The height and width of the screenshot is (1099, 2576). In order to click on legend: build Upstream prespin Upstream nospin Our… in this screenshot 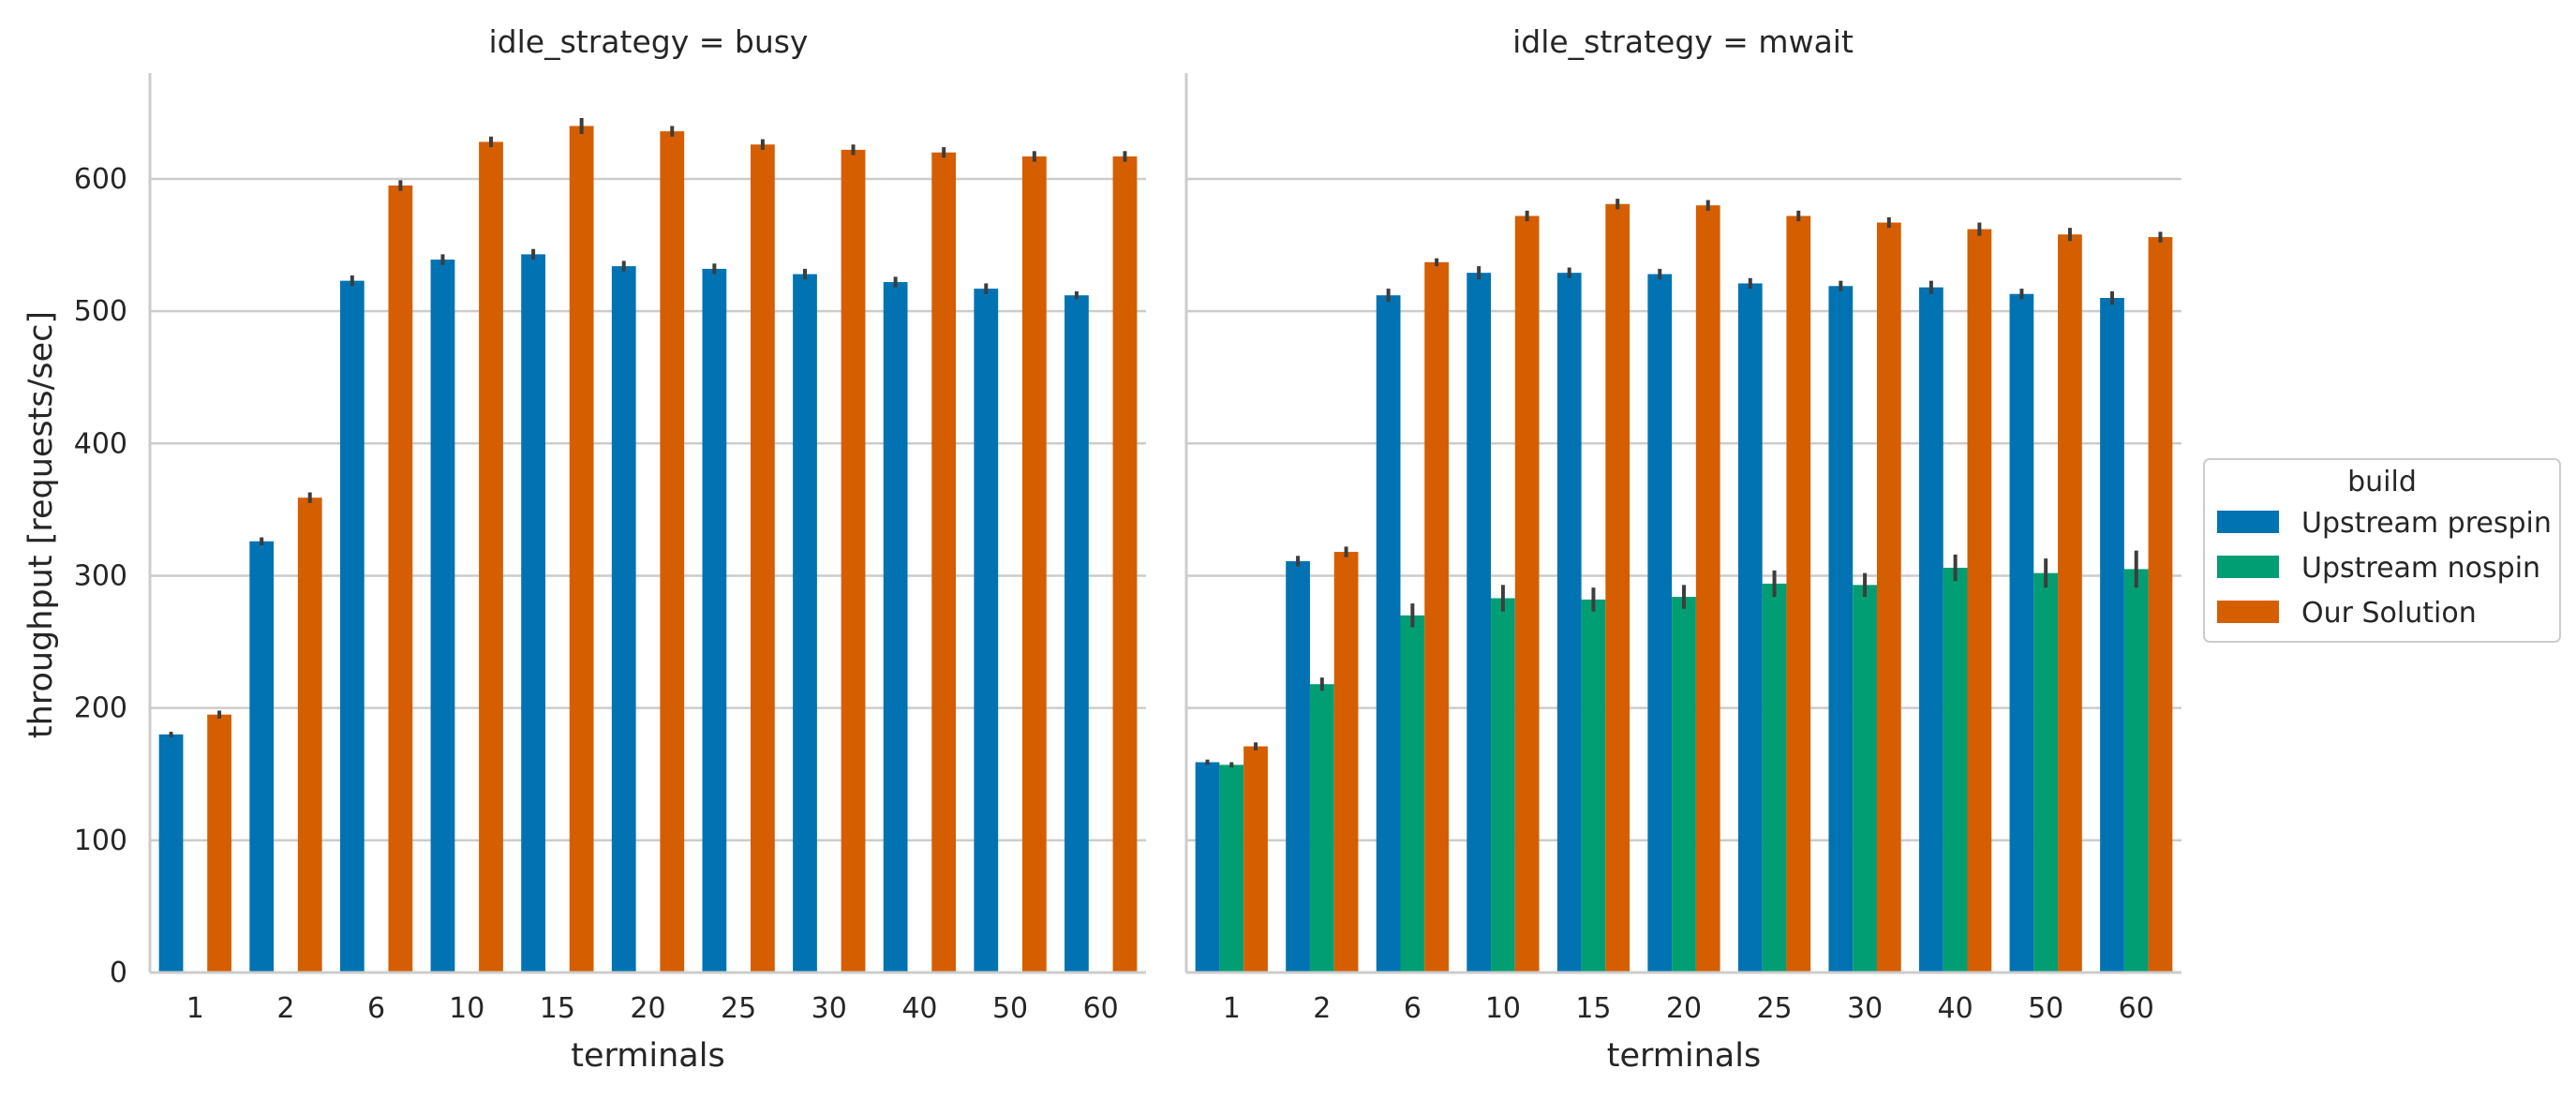, I will do `click(2382, 550)`.